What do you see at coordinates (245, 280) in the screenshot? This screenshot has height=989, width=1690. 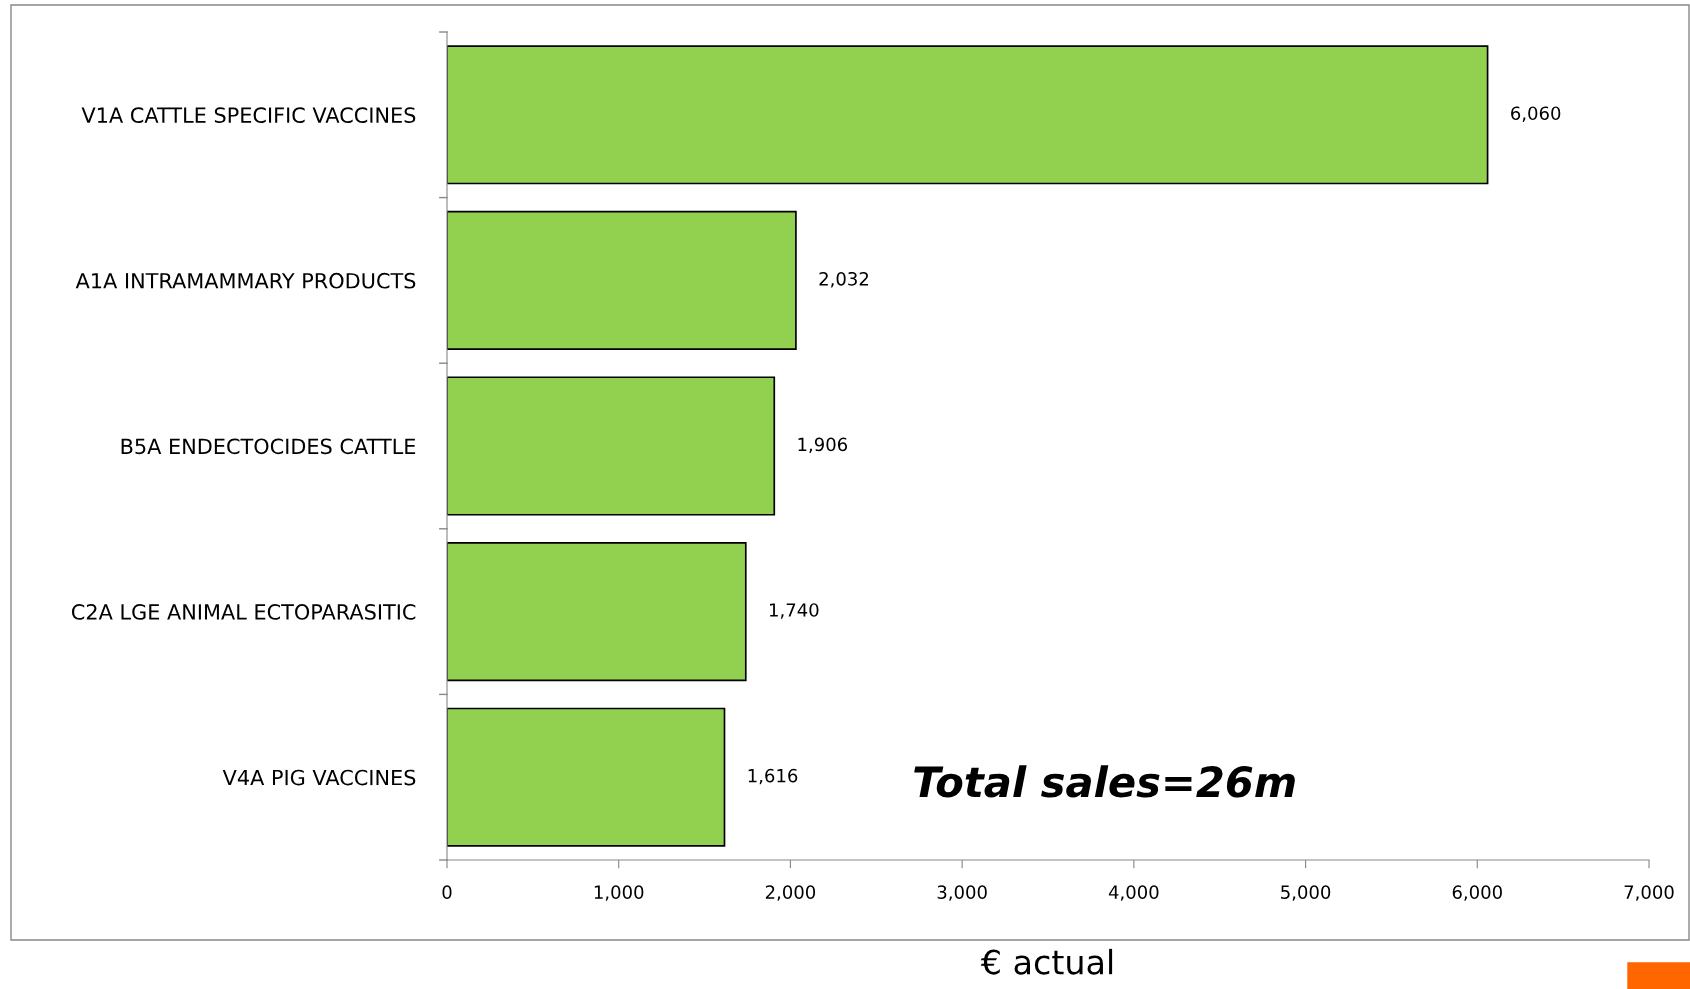 I see `y-tick-label: A1A INTRAMAMMARY PRODUCTS` at bounding box center [245, 280].